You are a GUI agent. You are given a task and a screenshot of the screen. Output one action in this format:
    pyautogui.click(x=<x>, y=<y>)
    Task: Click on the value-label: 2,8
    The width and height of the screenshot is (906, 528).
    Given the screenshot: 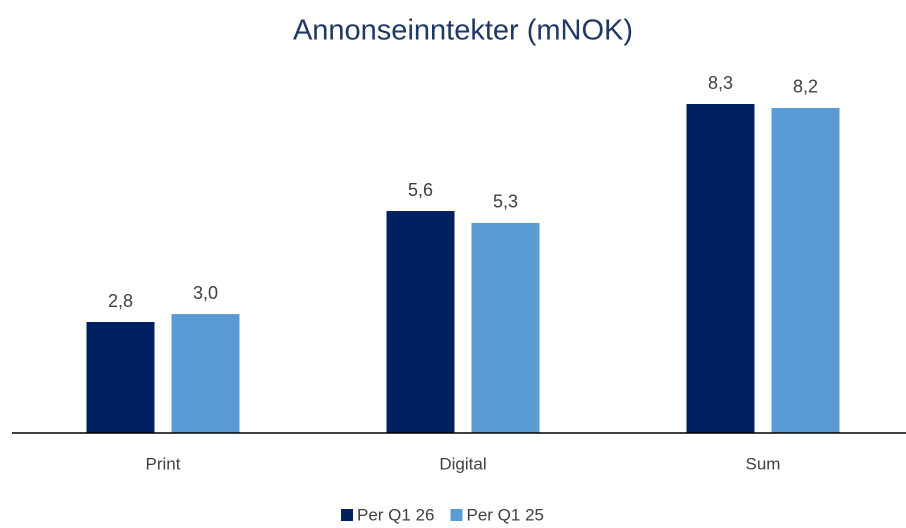 What is the action you would take?
    pyautogui.click(x=120, y=301)
    